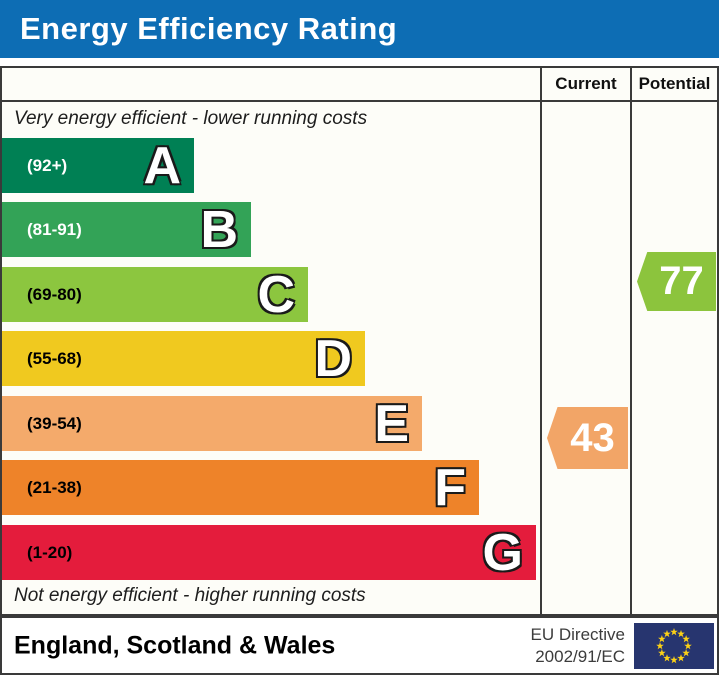 The image size is (719, 675). Describe the element at coordinates (502, 552) in the screenshot. I see `band-letter: G` at that location.